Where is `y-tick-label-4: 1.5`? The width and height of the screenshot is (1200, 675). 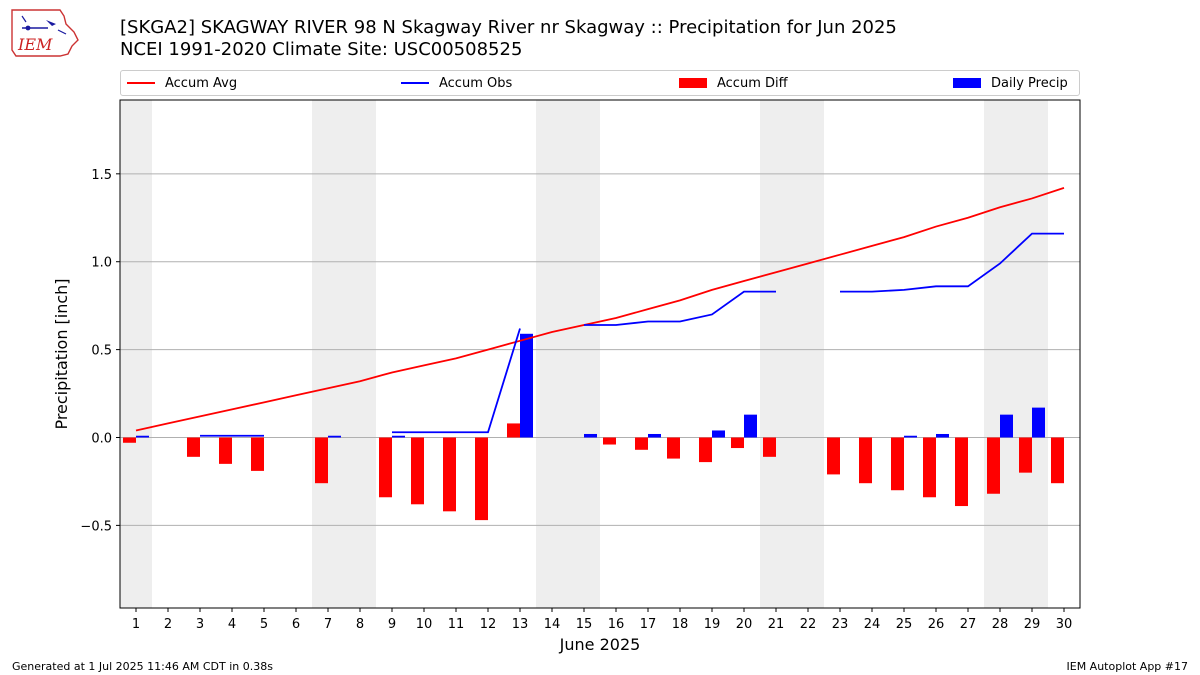
y-tick-label-4: 1.5 is located at coordinates (101, 175).